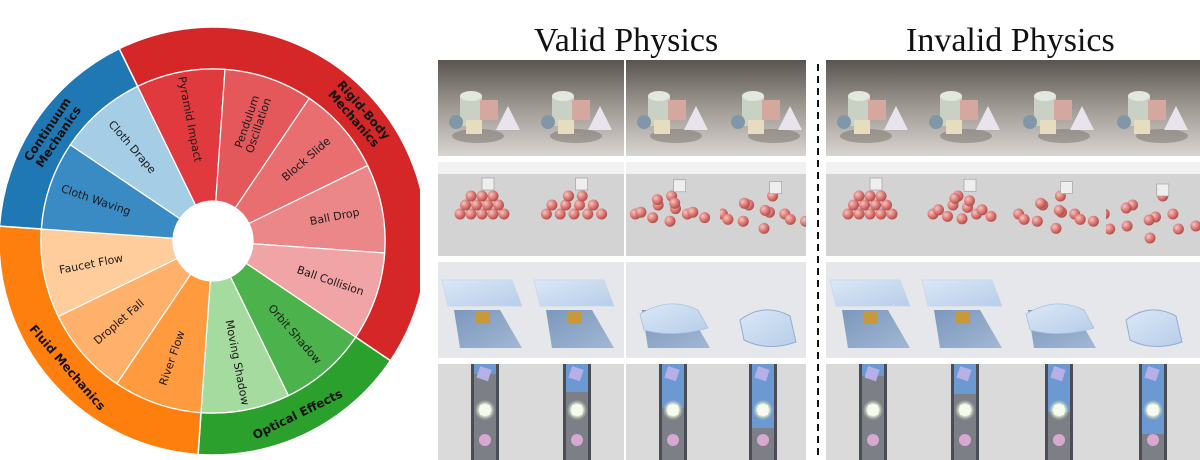 The image size is (1200, 460). What do you see at coordinates (1010, 40) in the screenshot?
I see `invalid-physics-title: Invalid Physics` at bounding box center [1010, 40].